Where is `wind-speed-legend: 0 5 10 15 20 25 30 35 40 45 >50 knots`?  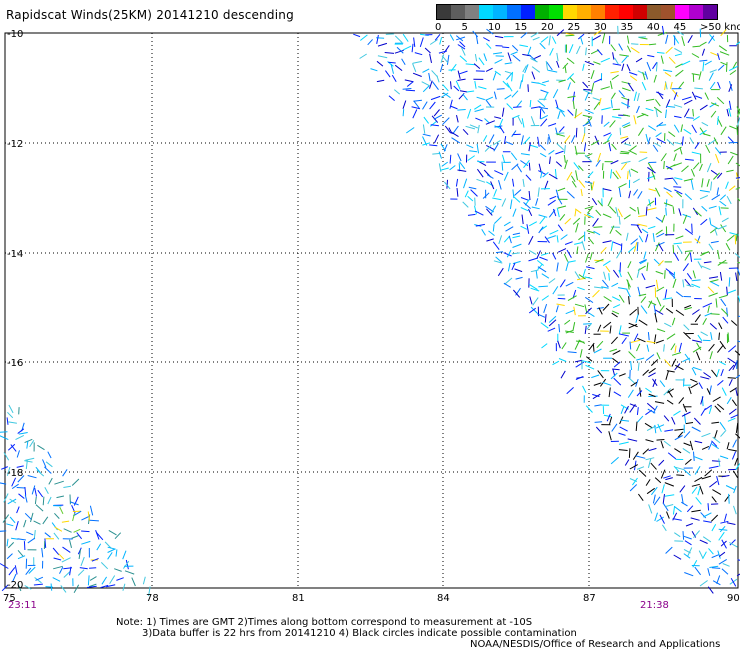 wind-speed-legend: 0 5 10 15 20 25 30 35 40 45 >50 knots is located at coordinates (587, 19).